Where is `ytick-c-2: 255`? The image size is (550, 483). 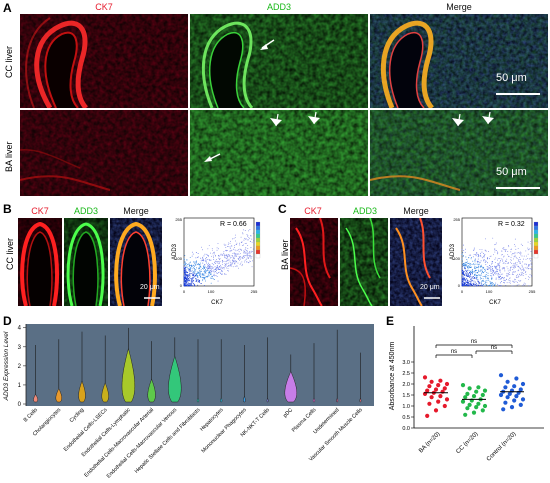
ytick-c-2: 255 is located at coordinates (456, 219).